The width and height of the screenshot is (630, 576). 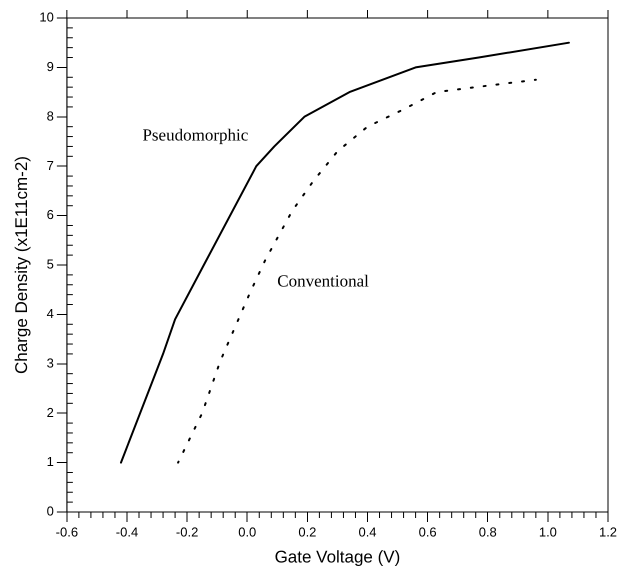 What do you see at coordinates (50, 362) in the screenshot?
I see `y-tick-label: 3` at bounding box center [50, 362].